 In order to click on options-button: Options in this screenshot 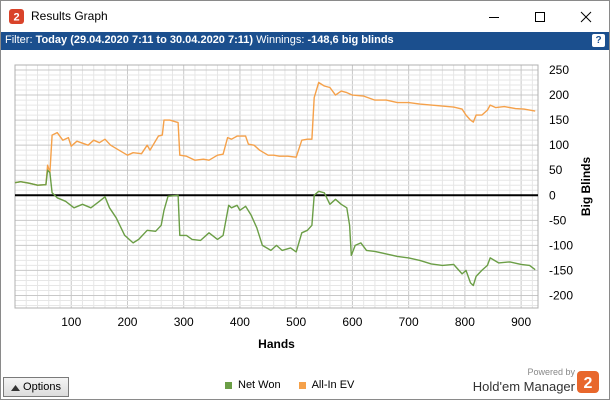, I will do `click(36, 387)`.